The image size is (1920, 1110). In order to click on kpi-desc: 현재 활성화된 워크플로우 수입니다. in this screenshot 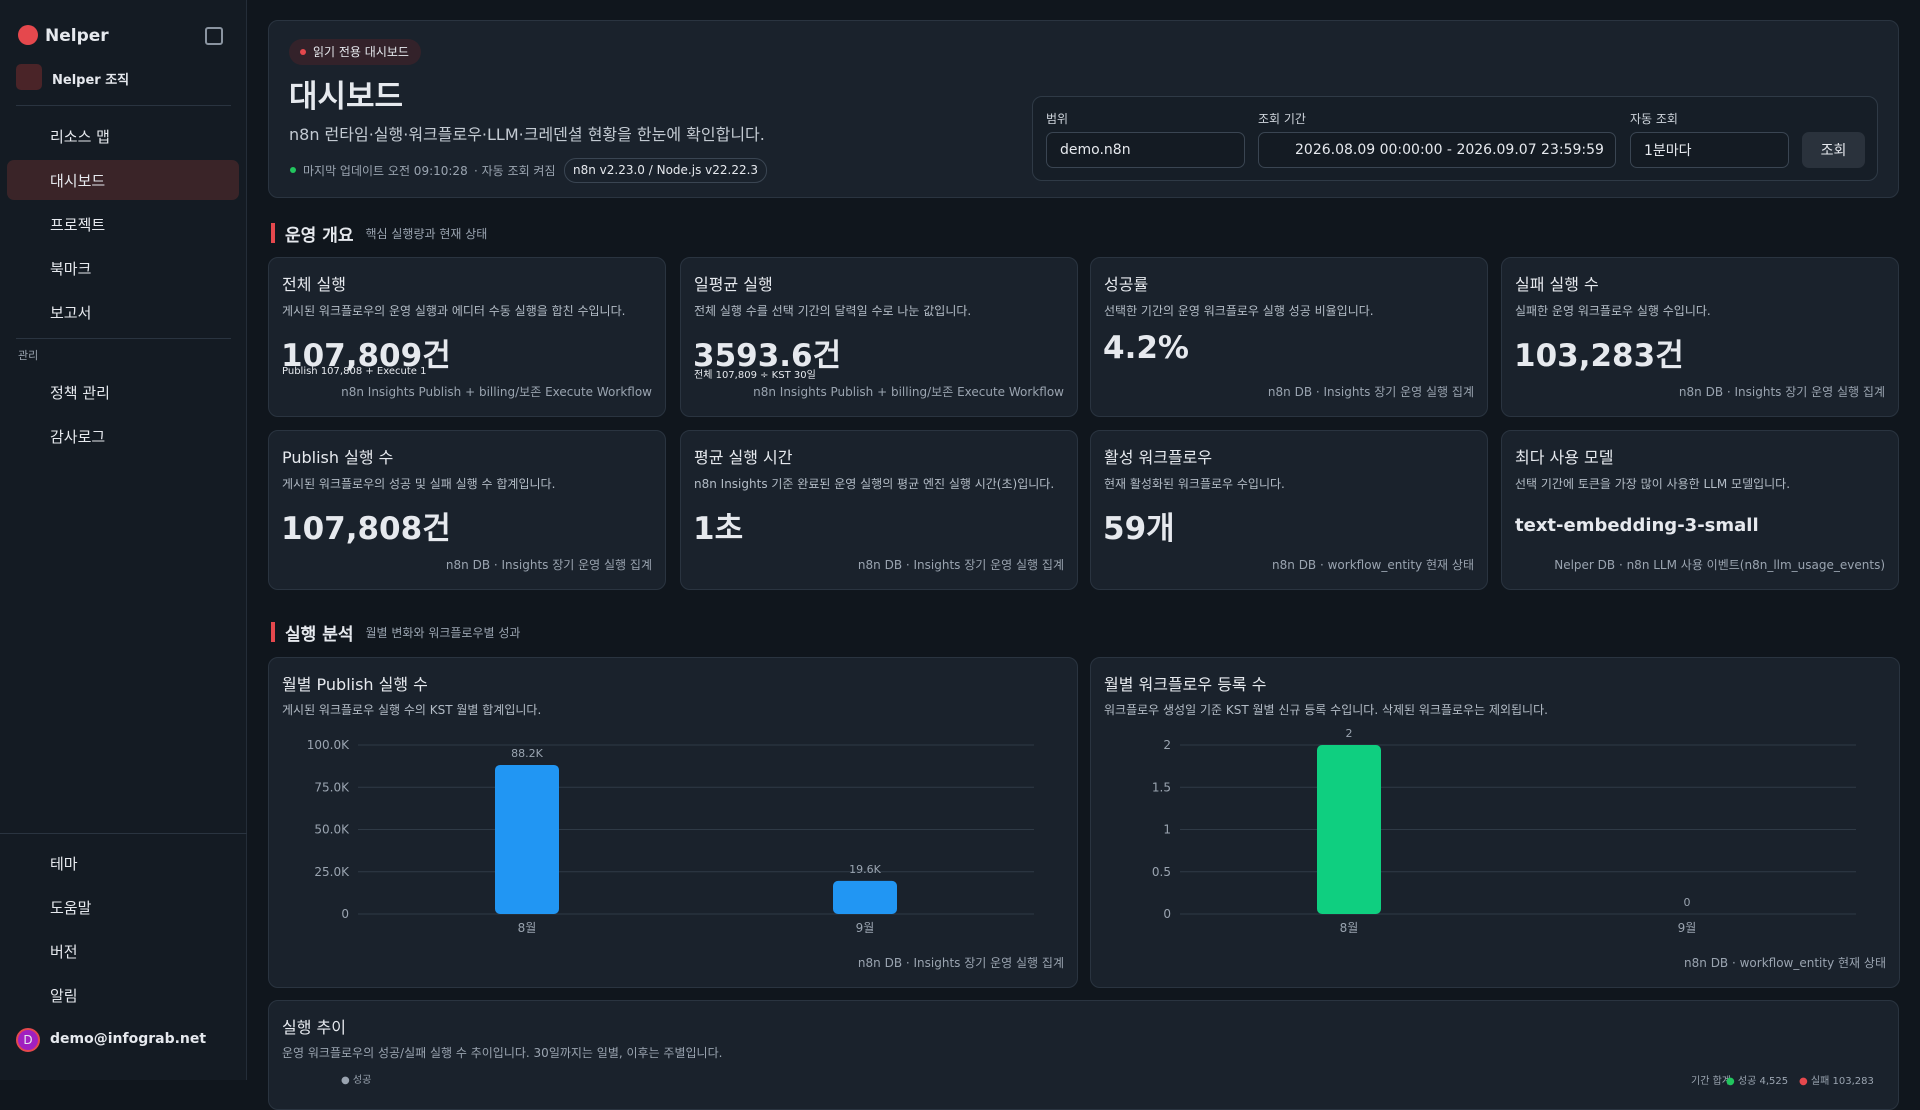, I will do `click(1194, 484)`.